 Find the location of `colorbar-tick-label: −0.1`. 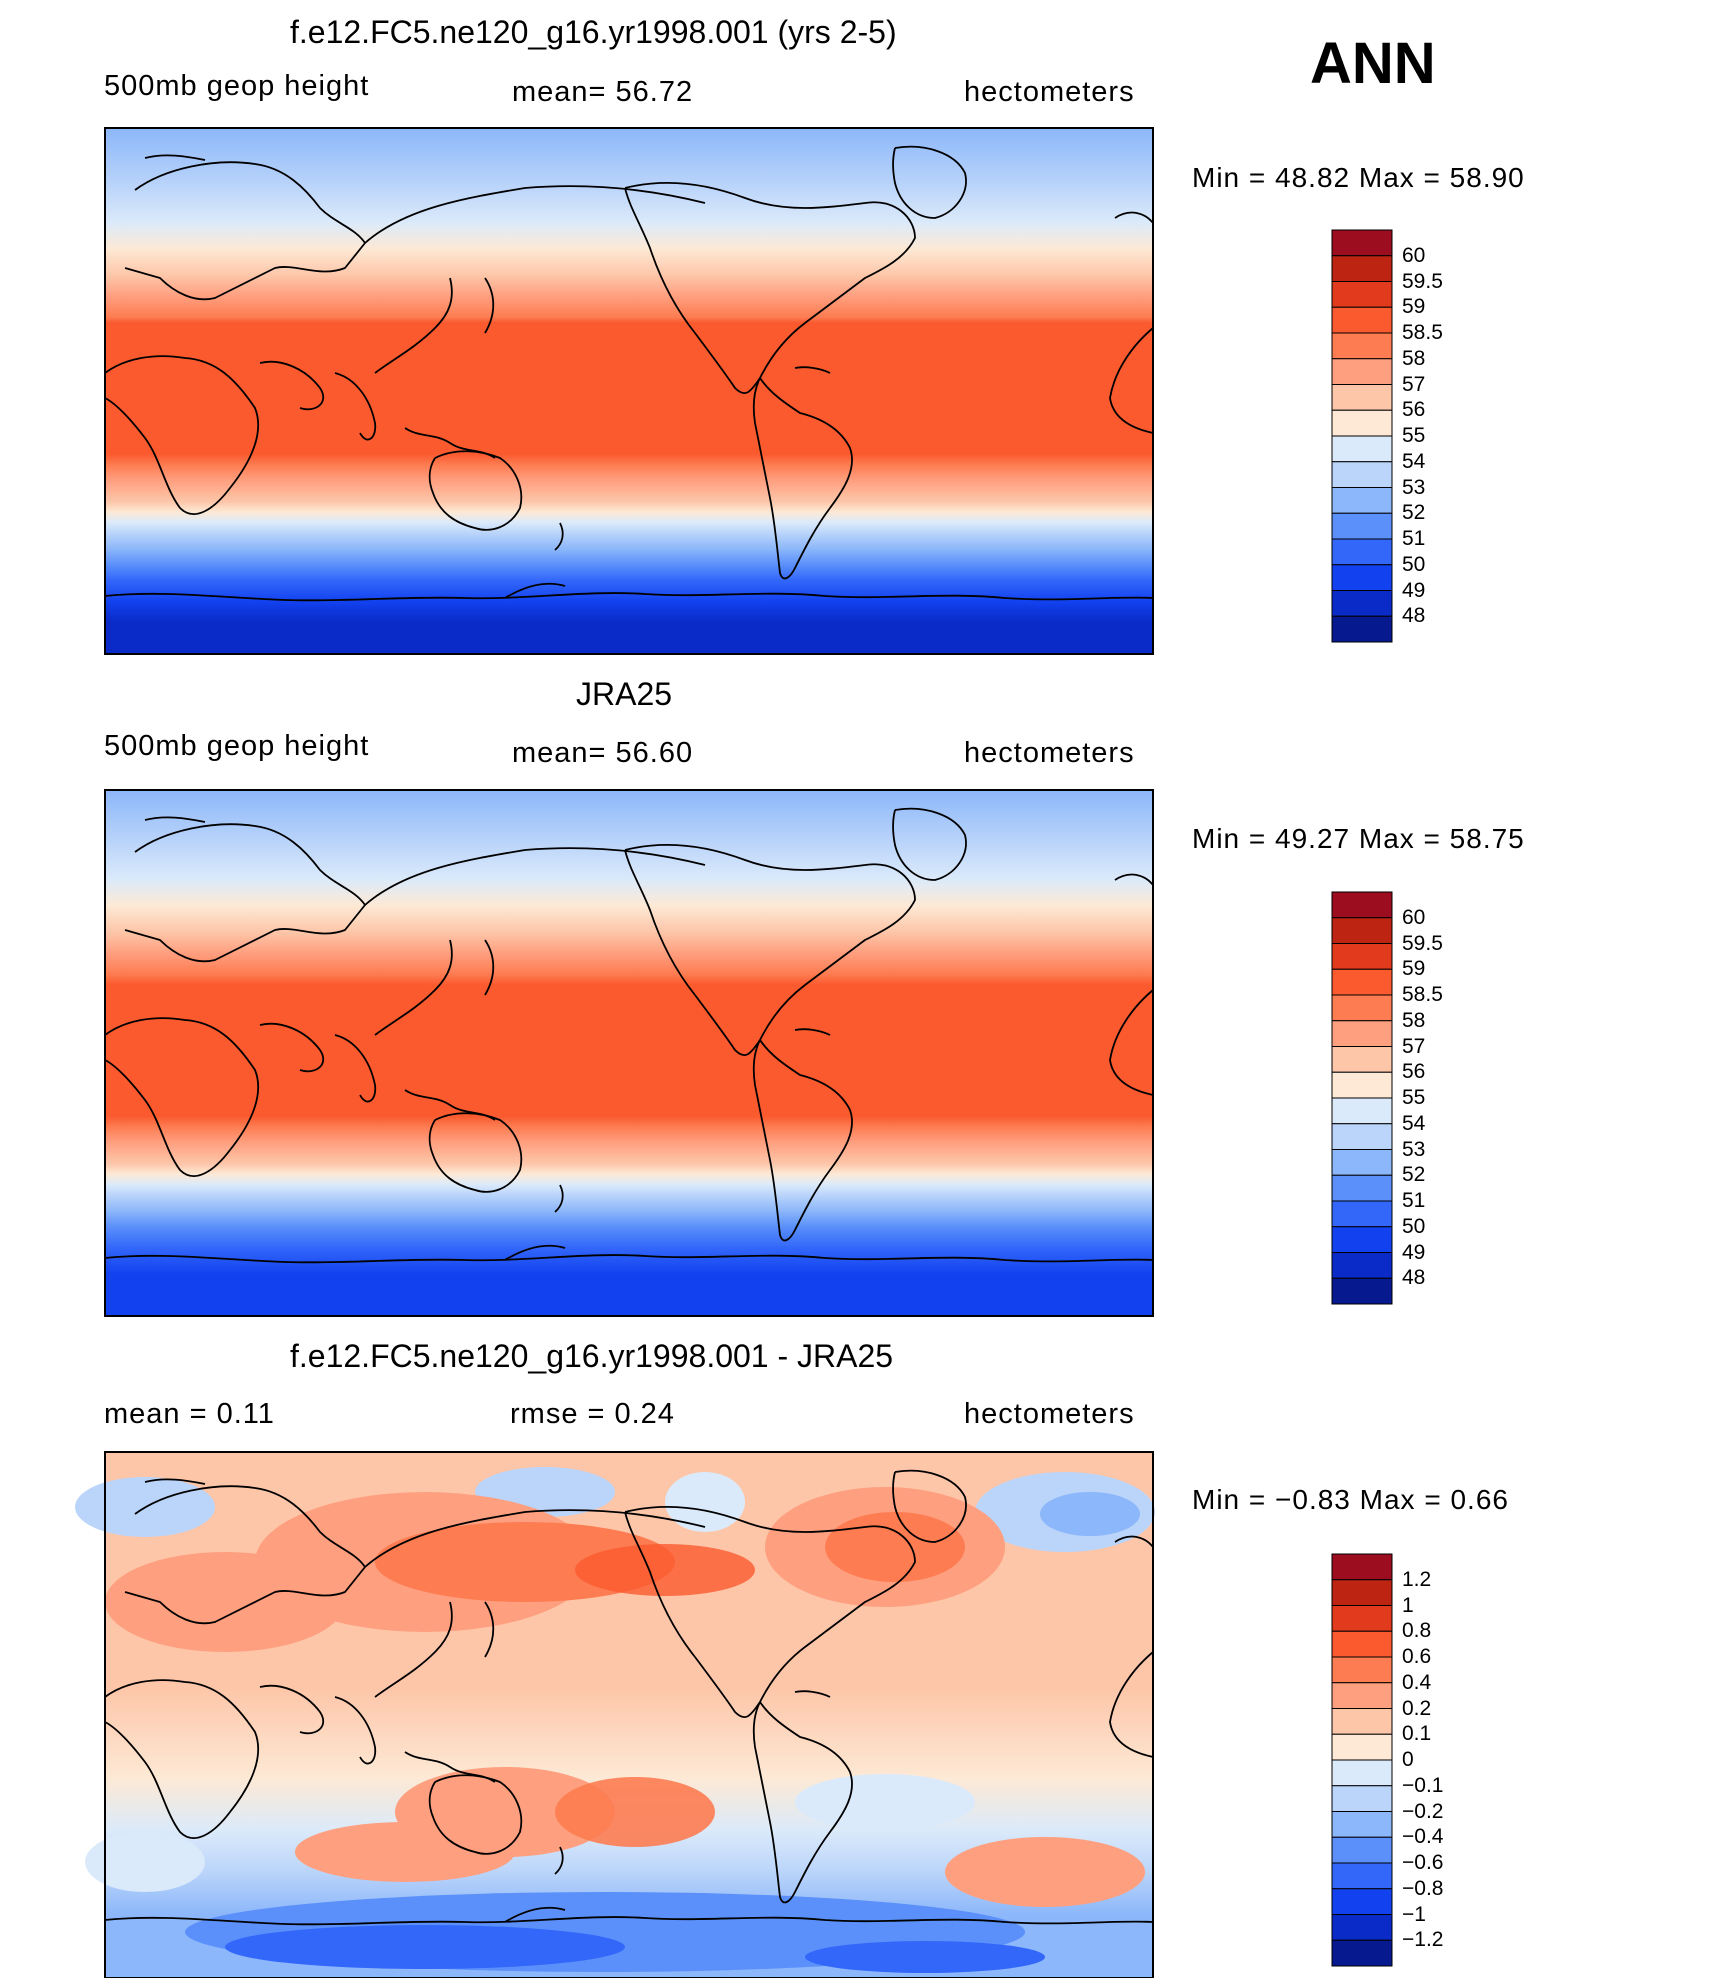

colorbar-tick-label: −0.1 is located at coordinates (1423, 1785).